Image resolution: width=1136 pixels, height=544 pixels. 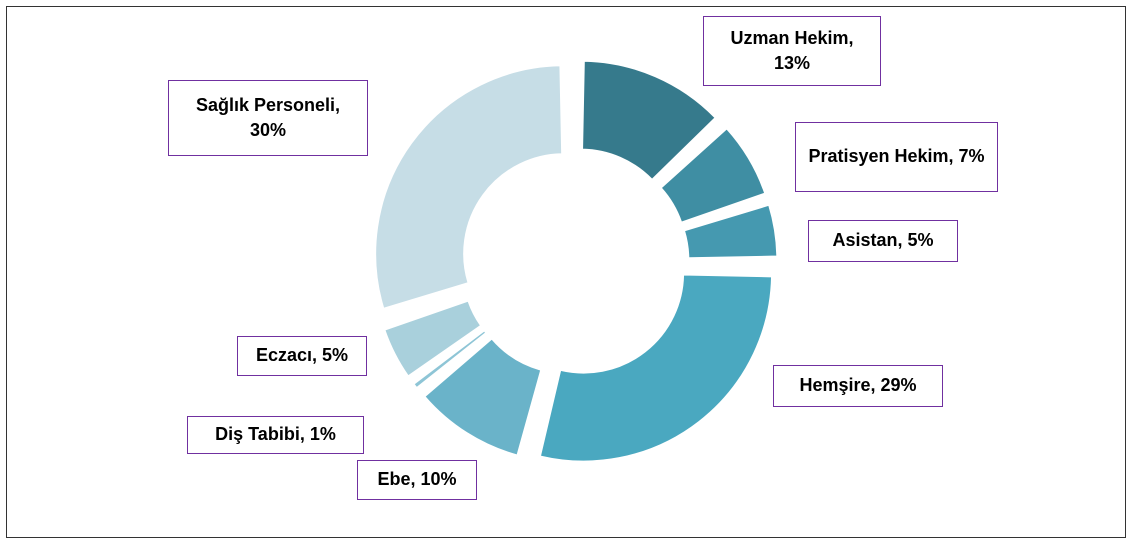 I want to click on data-label: Diş Tabibi, 1%, so click(x=275, y=435).